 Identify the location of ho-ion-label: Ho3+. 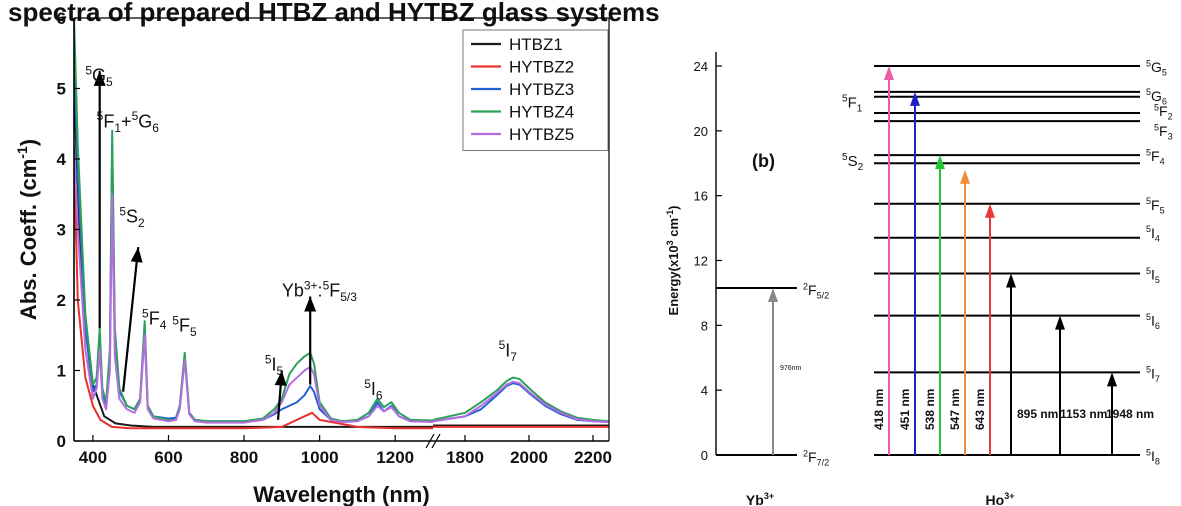
(1000, 498).